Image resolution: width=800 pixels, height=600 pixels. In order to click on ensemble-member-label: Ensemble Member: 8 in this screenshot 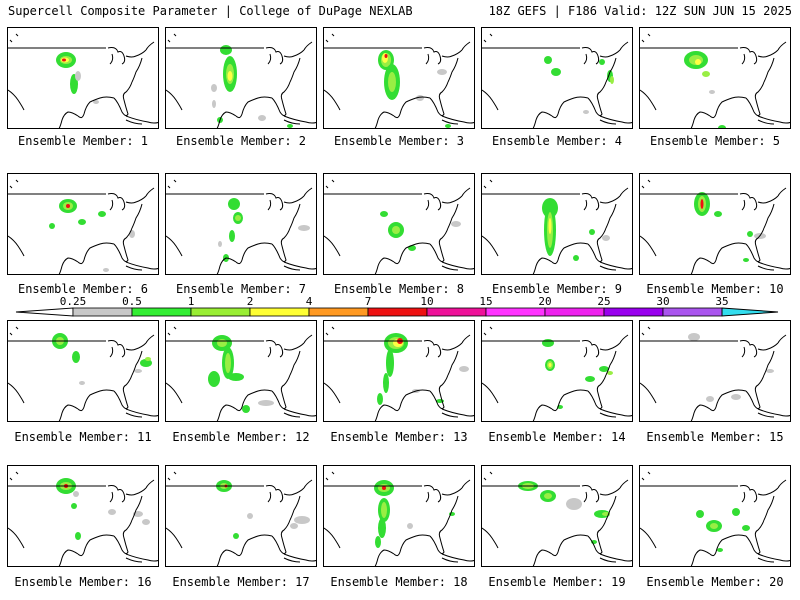, I will do `click(399, 289)`.